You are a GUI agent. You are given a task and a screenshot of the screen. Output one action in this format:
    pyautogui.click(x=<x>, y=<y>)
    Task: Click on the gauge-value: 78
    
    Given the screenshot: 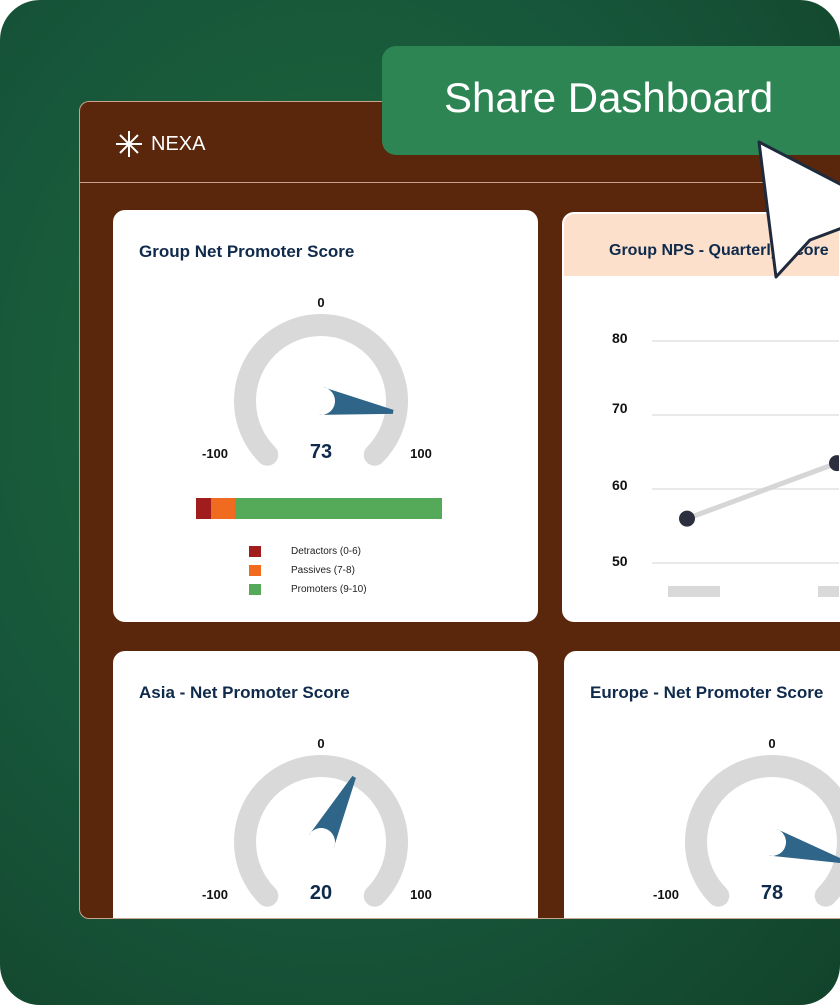 What is the action you would take?
    pyautogui.click(x=772, y=893)
    